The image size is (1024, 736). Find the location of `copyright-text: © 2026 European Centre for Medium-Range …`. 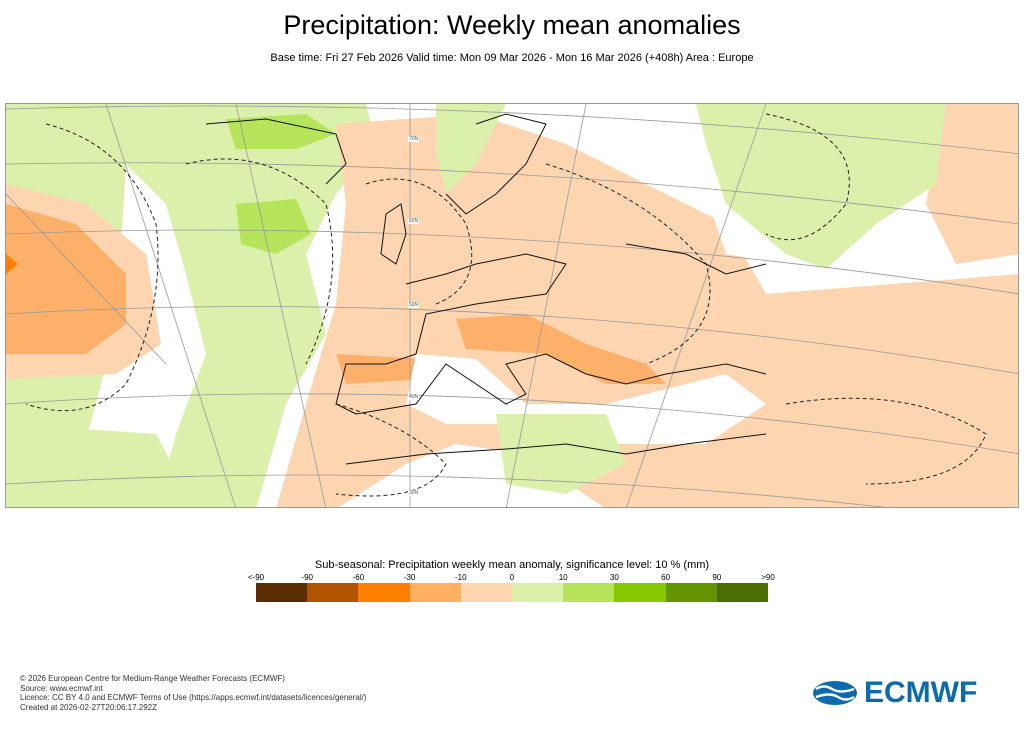

copyright-text: © 2026 European Centre for Medium-Range … is located at coordinates (152, 678).